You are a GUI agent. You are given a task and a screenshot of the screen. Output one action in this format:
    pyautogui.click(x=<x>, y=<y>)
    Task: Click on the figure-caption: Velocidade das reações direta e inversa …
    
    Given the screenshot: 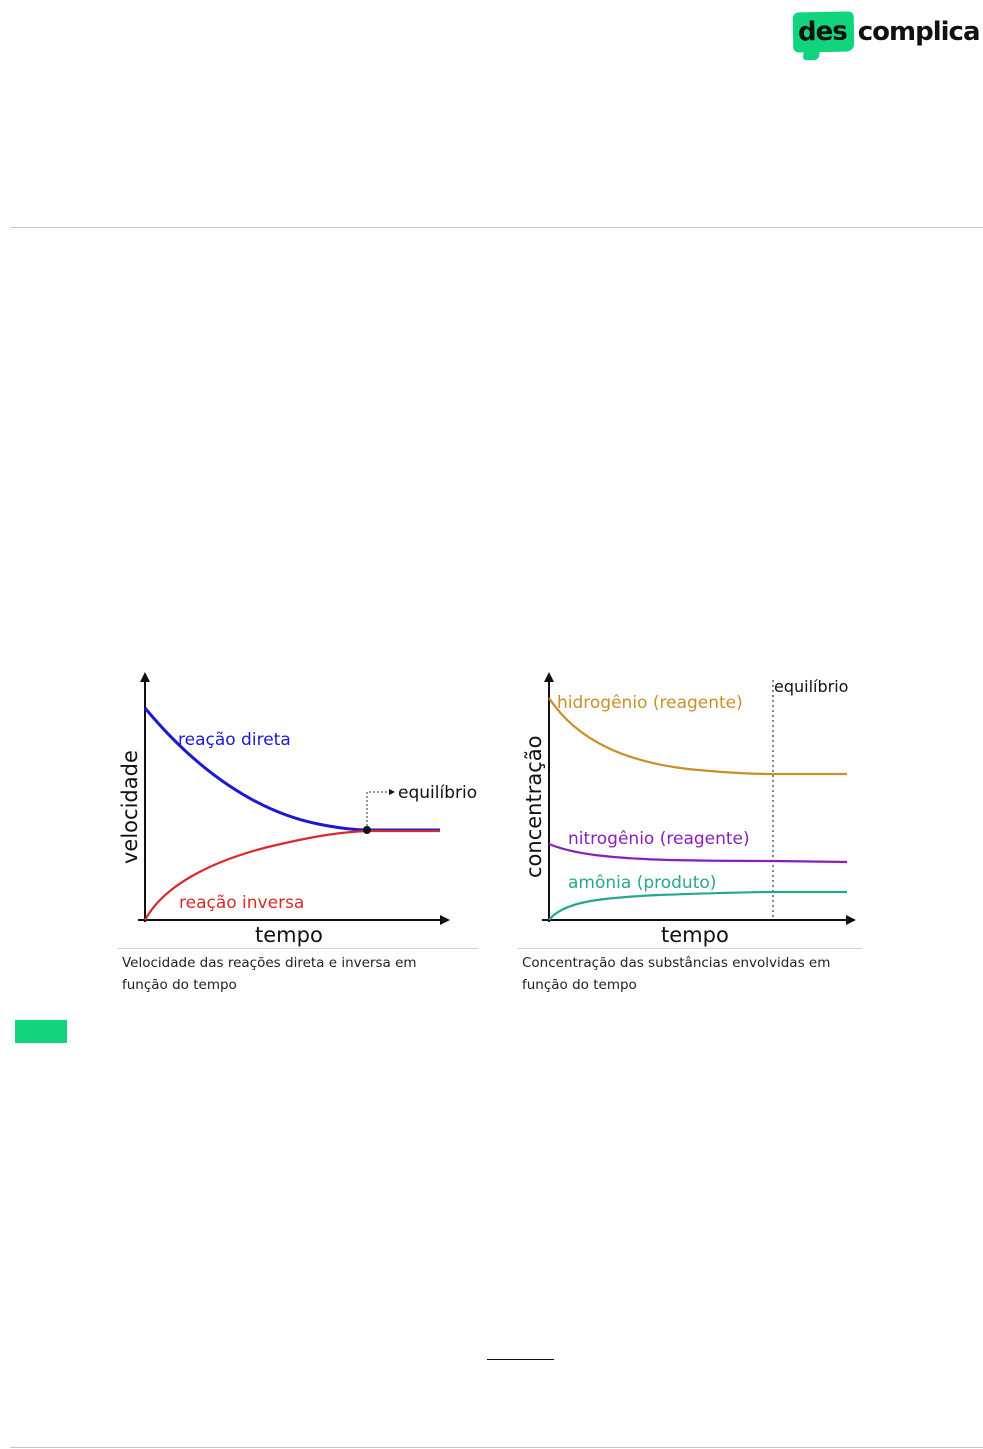 What is the action you would take?
    pyautogui.click(x=269, y=974)
    